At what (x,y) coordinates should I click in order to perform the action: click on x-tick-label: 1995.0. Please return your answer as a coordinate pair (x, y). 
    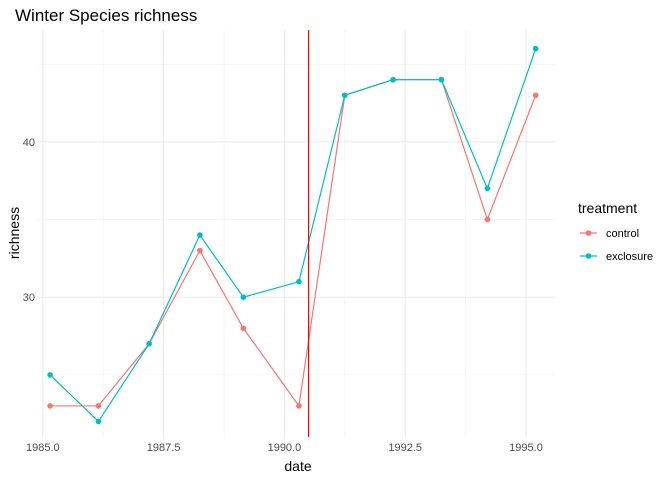
    Looking at the image, I should click on (526, 448).